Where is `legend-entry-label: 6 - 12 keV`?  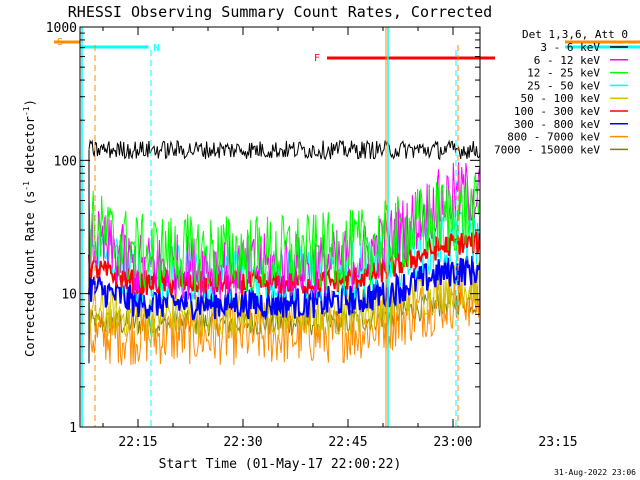 legend-entry-label: 6 - 12 keV is located at coordinates (567, 60).